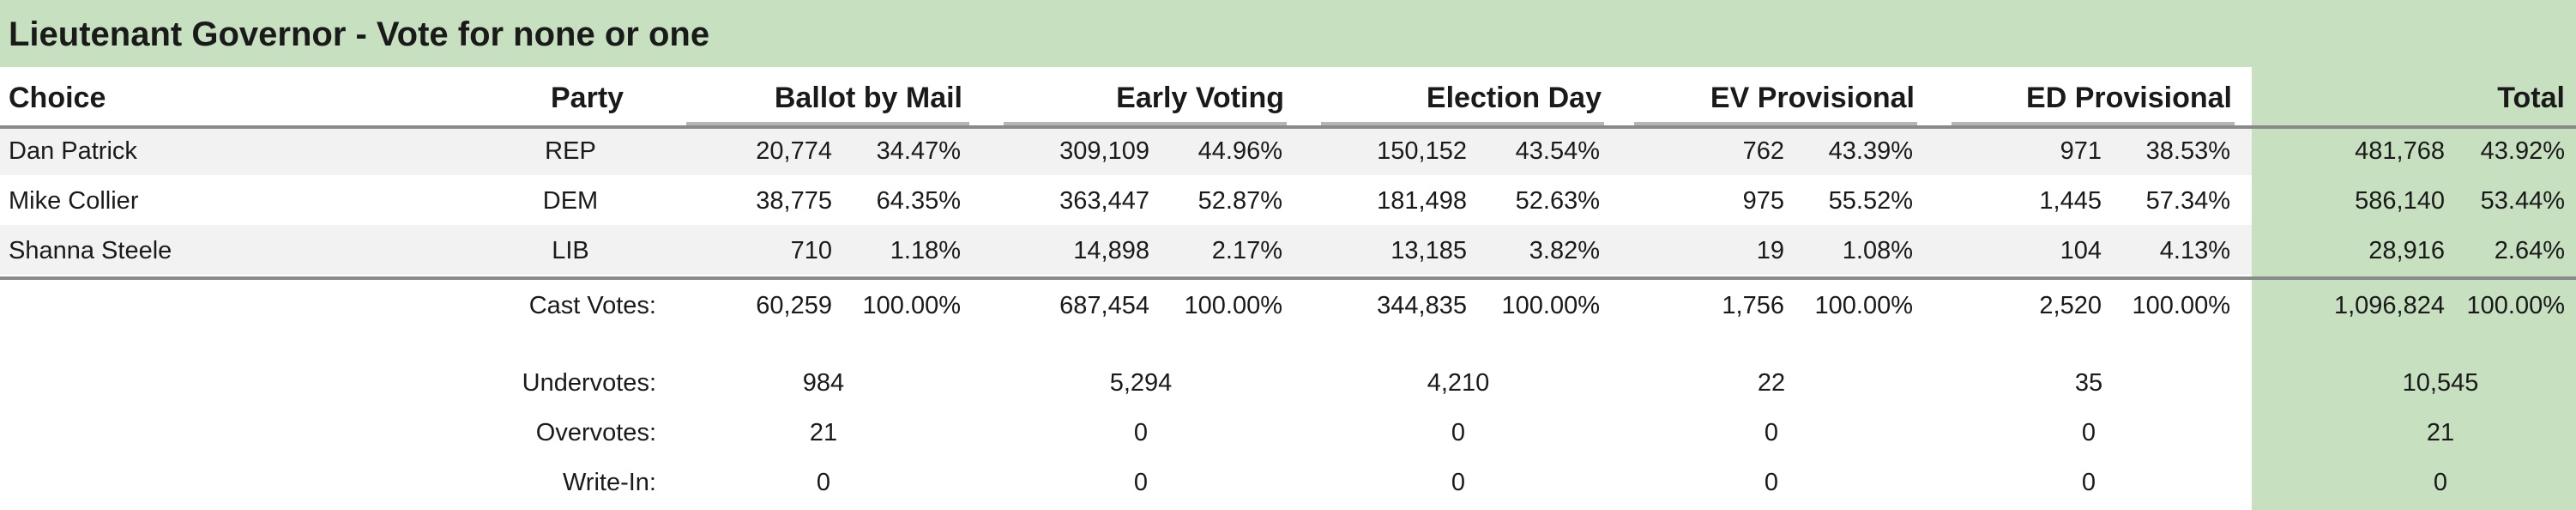  What do you see at coordinates (1564, 250) in the screenshot?
I see `vote-percent: 3.82%` at bounding box center [1564, 250].